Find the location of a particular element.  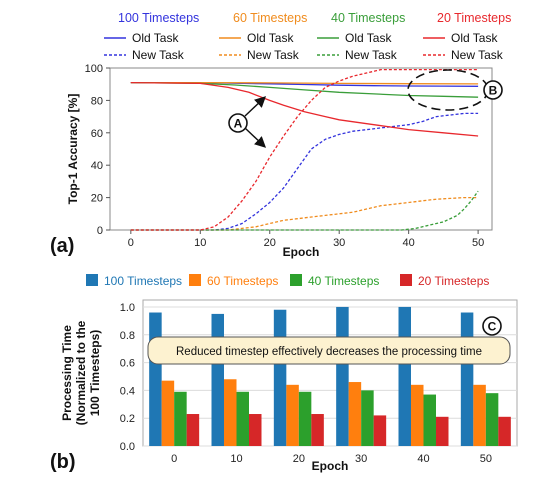

panel-a-x-tick-label: 10 is located at coordinates (200, 243).